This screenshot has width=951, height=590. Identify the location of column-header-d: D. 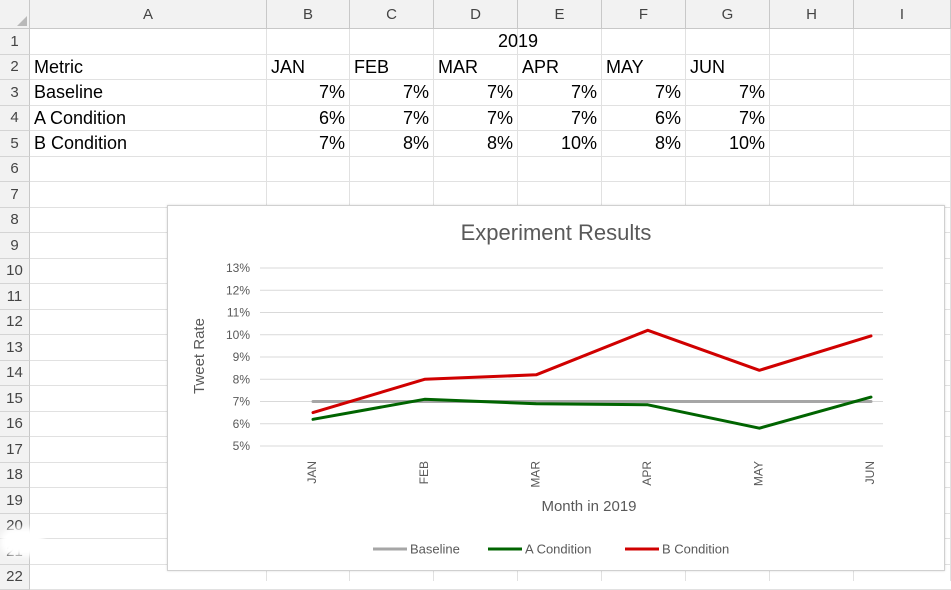
(476, 14).